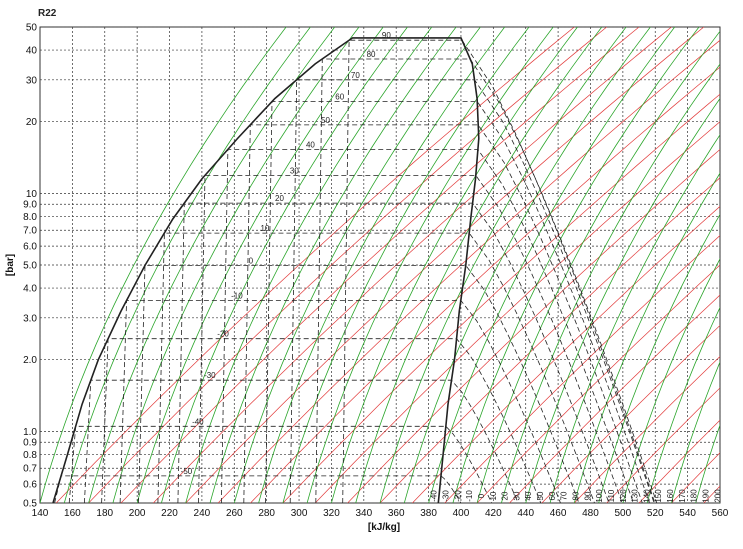 This screenshot has width=743, height=549. Describe the element at coordinates (516, 495) in the screenshot. I see `vapor-temp-label: 30` at that location.